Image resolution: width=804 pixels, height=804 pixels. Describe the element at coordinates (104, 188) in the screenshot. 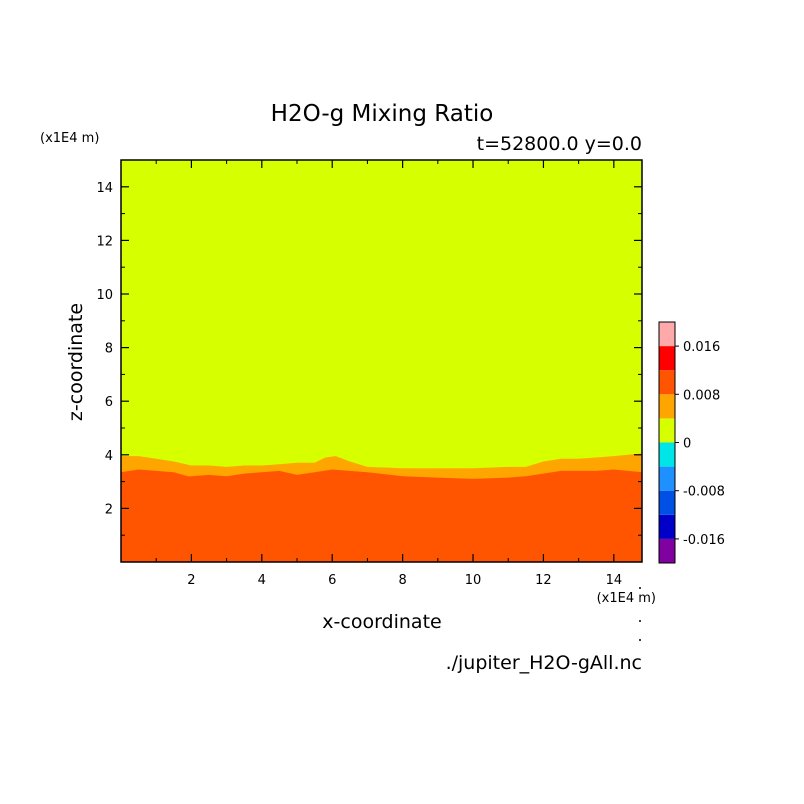

I see `y-tick-label: 14` at that location.